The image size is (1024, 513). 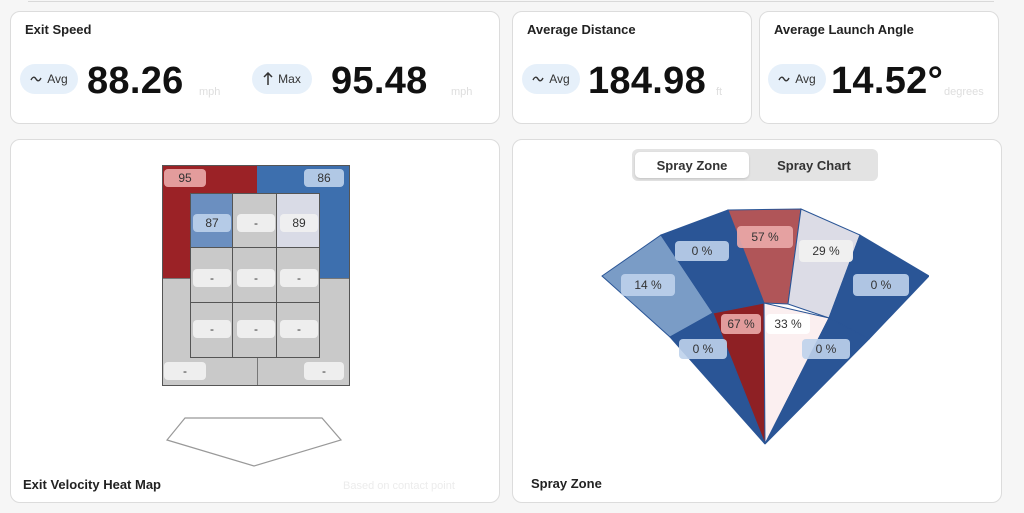 I want to click on tab-spray-zone: Spray Zone, so click(x=692, y=165).